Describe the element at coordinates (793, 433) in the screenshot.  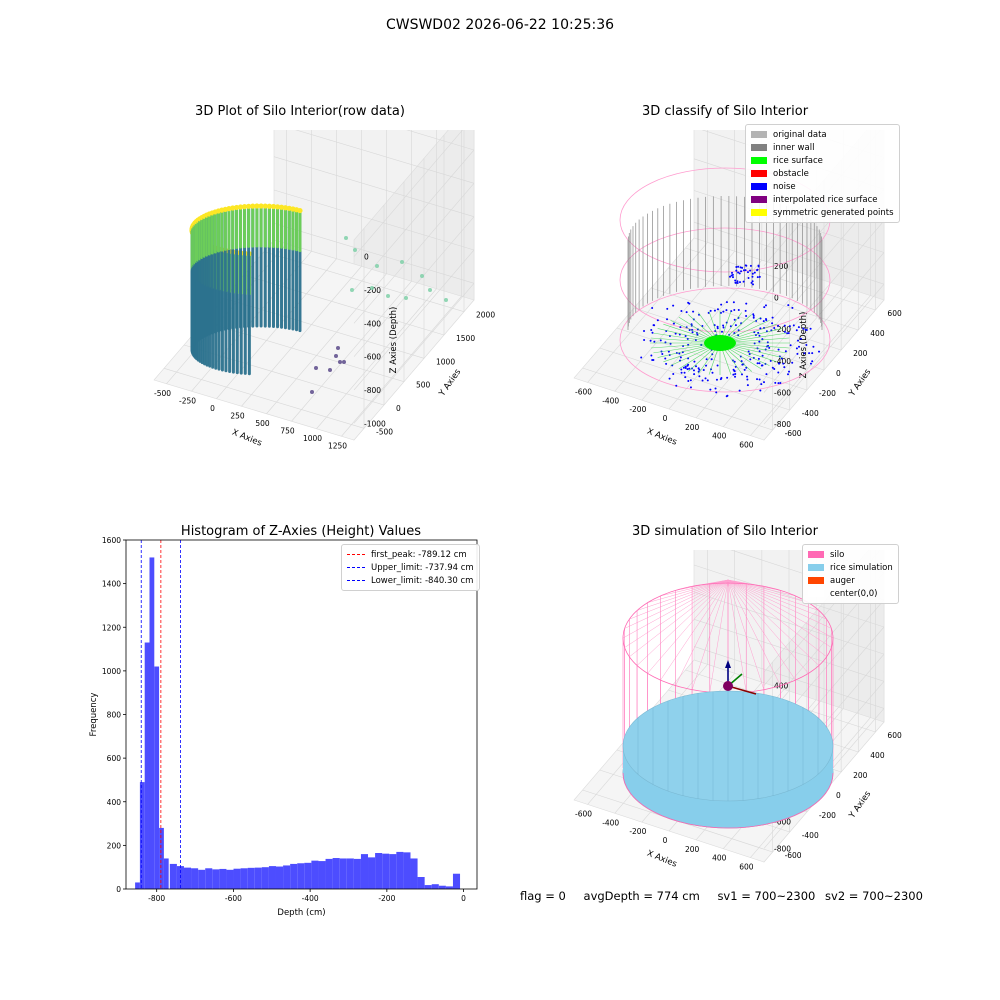
I see `panel2-ytick: -600` at that location.